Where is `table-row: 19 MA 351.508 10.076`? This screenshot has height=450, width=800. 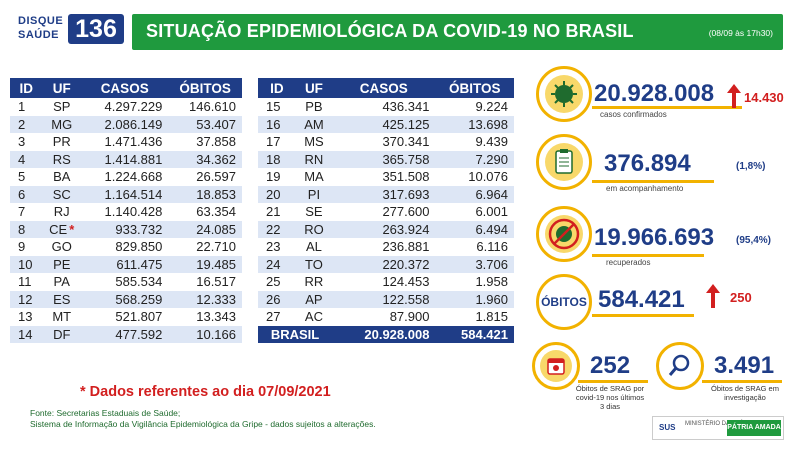
table-row: 19 MA 351.508 10.076 is located at coordinates (386, 177).